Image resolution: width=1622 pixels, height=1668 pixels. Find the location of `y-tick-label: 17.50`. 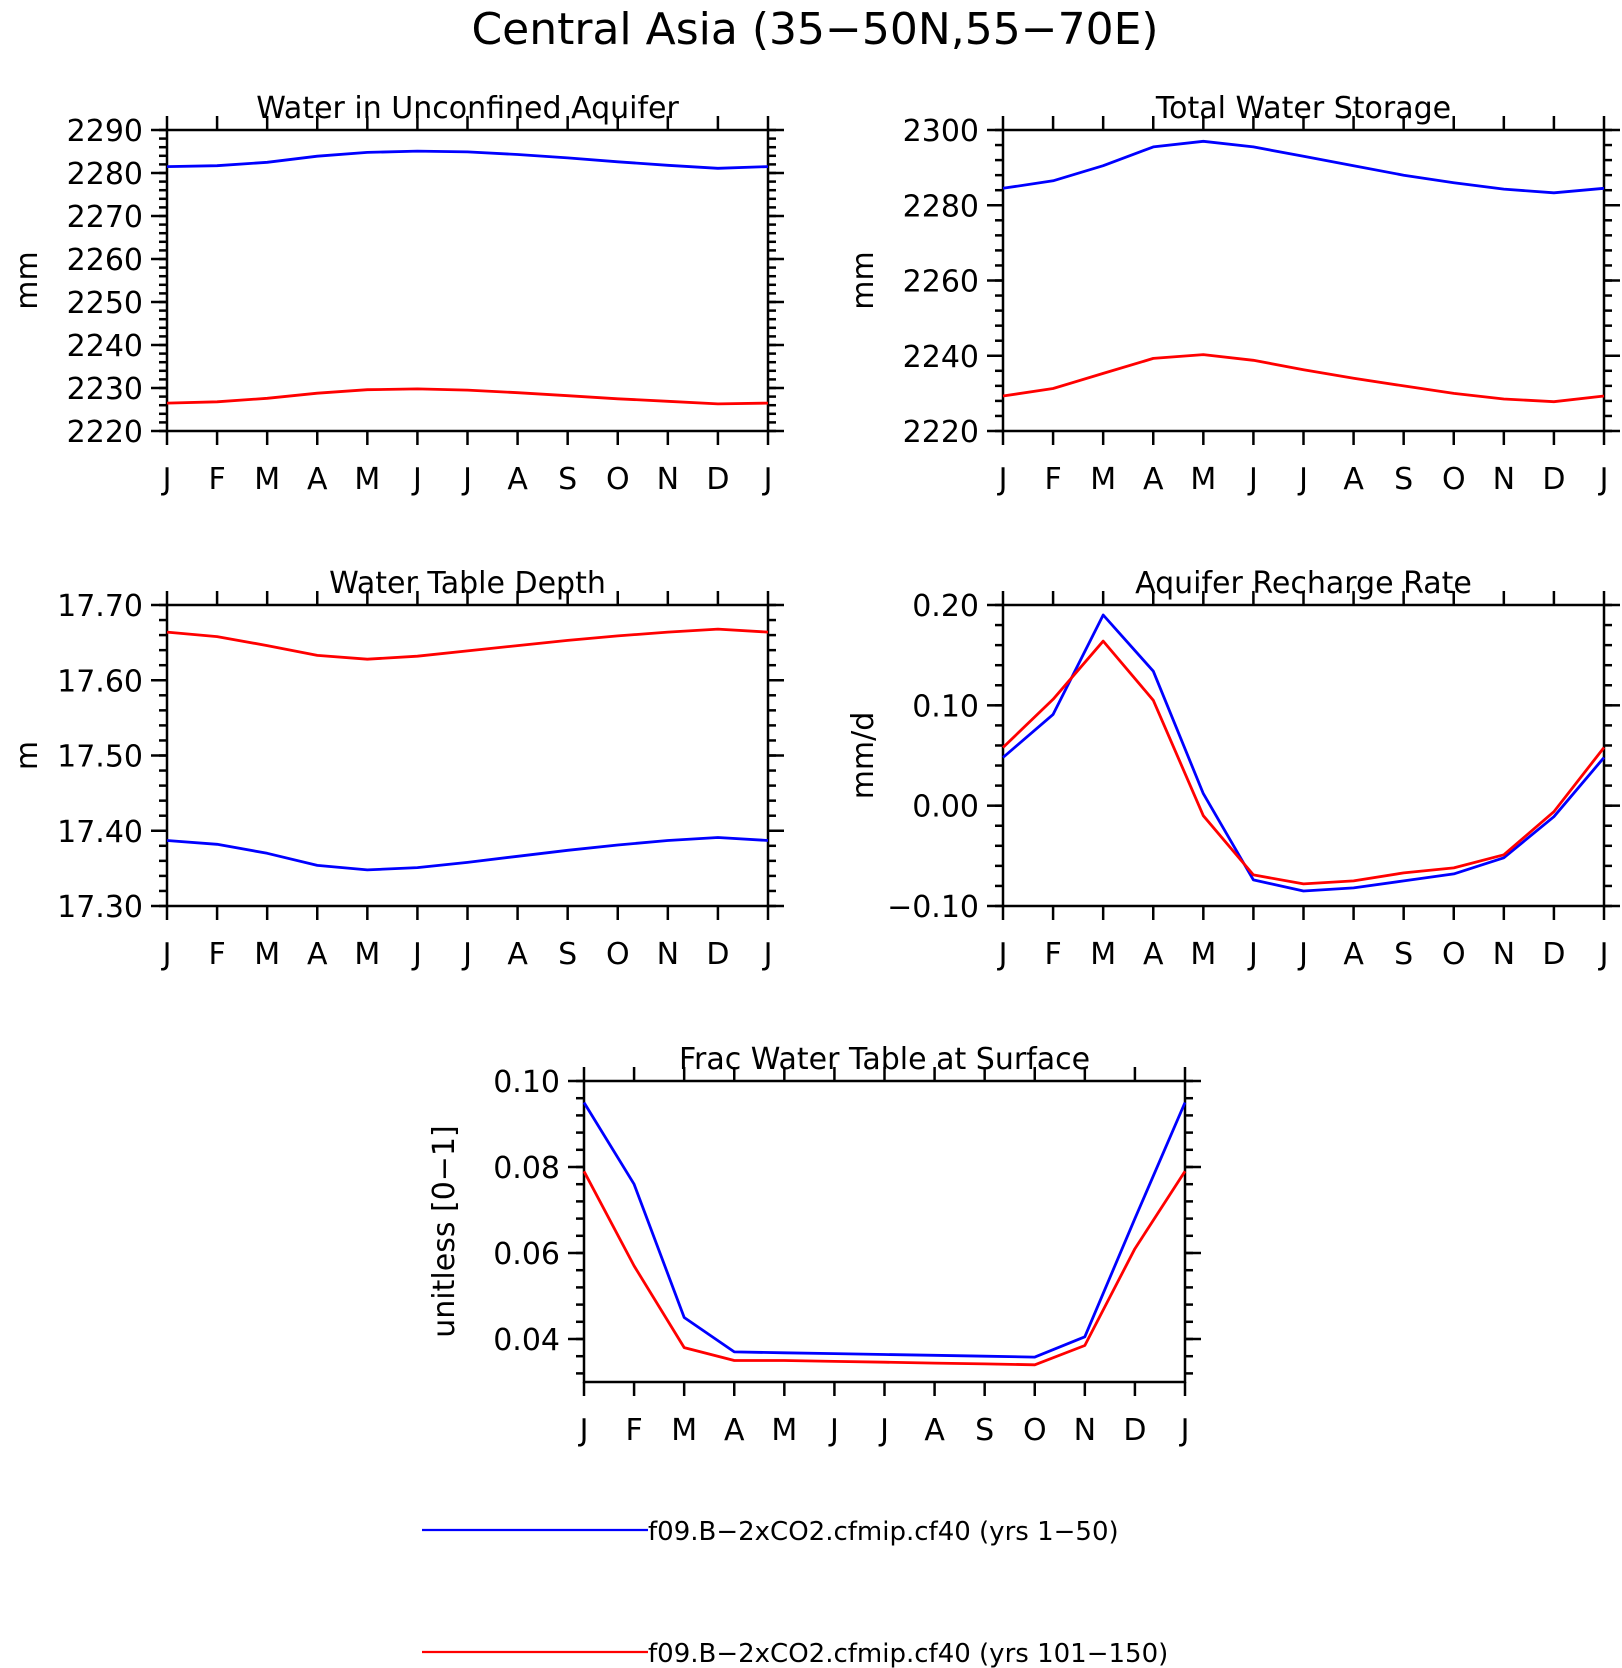

y-tick-label: 17.50 is located at coordinates (100, 757).